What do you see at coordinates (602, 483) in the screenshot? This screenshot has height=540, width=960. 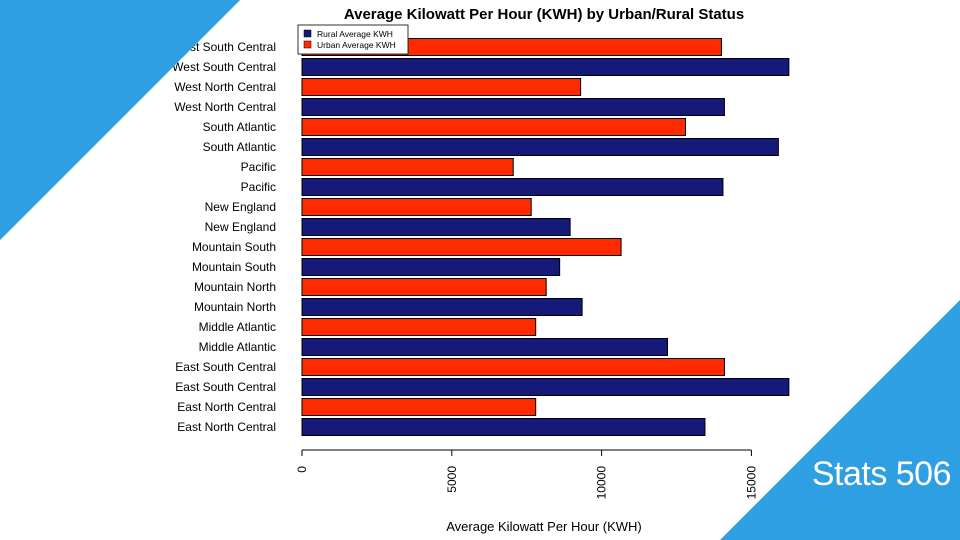 I see `x-tick-label: 10000` at bounding box center [602, 483].